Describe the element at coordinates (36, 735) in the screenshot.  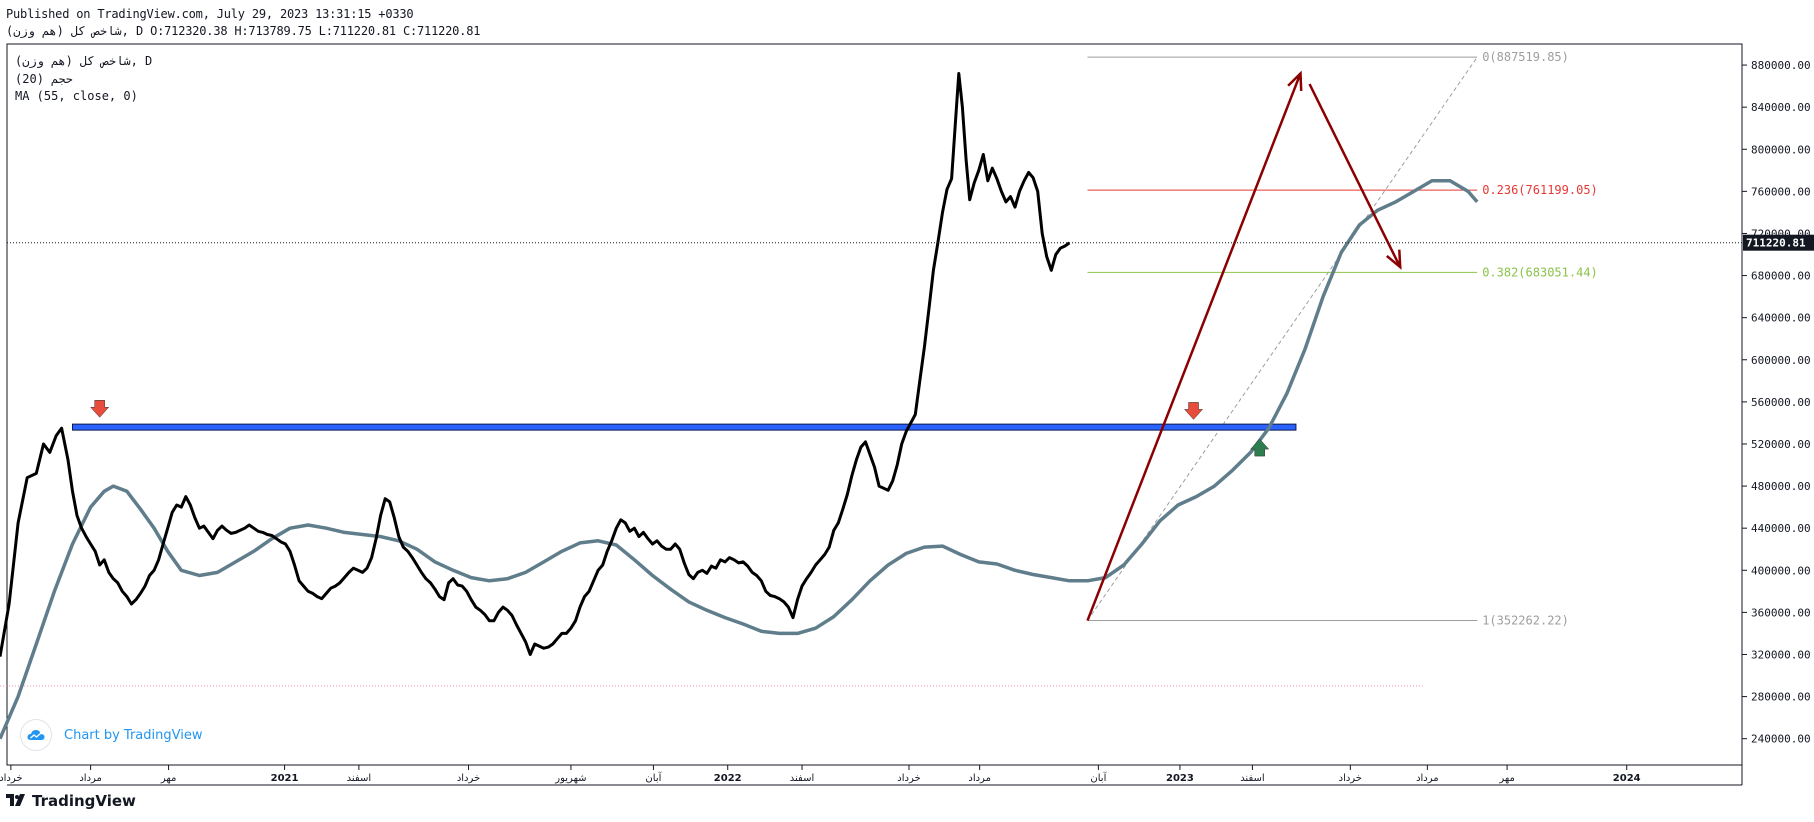
I see `cloud-logo-icon` at that location.